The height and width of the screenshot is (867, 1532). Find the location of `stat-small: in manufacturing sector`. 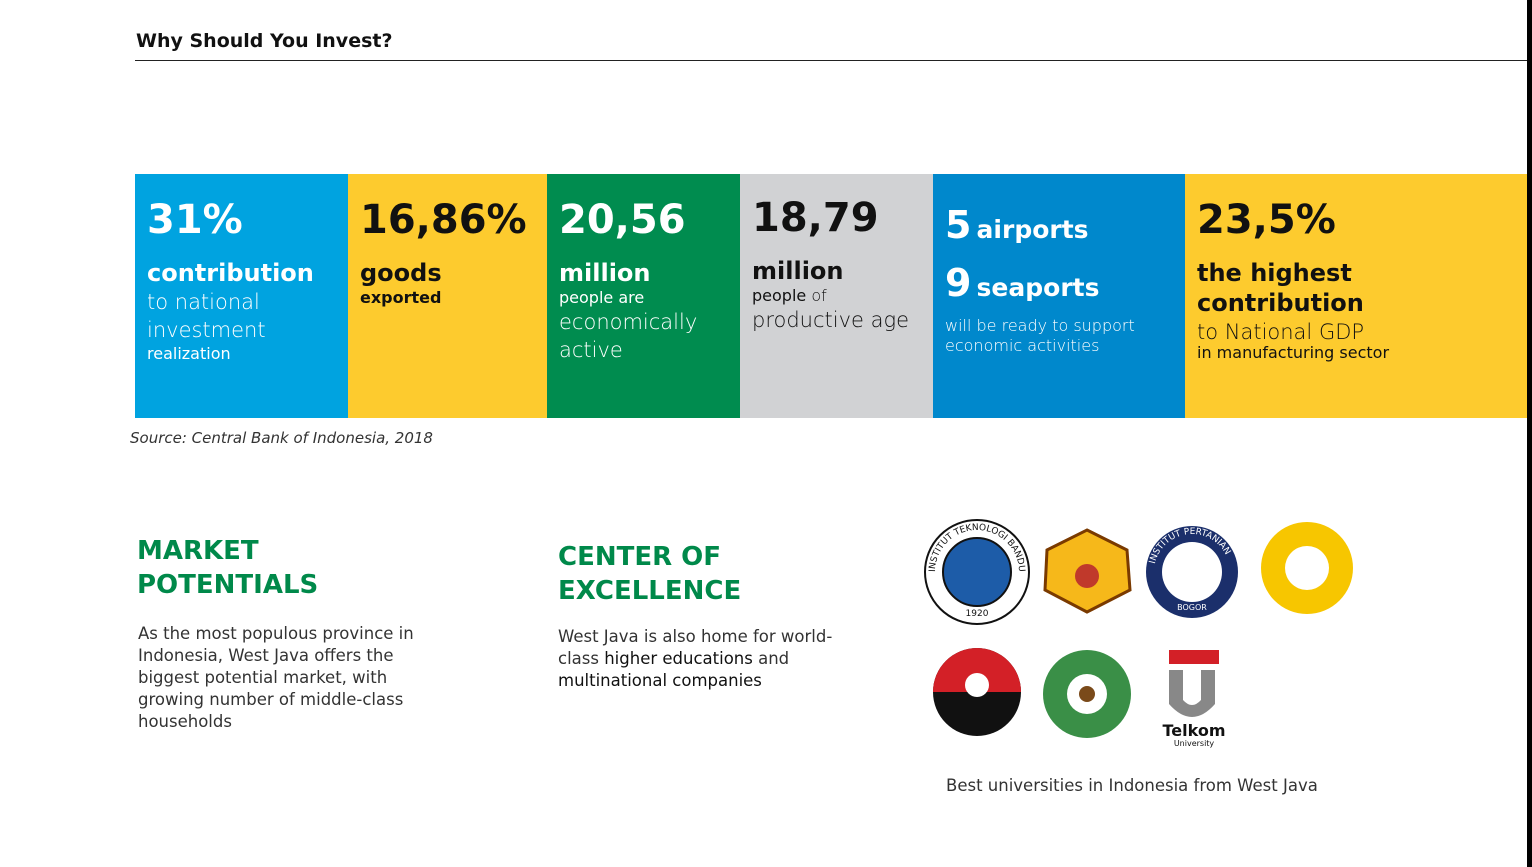

stat-small: in manufacturing sector is located at coordinates (1293, 352).